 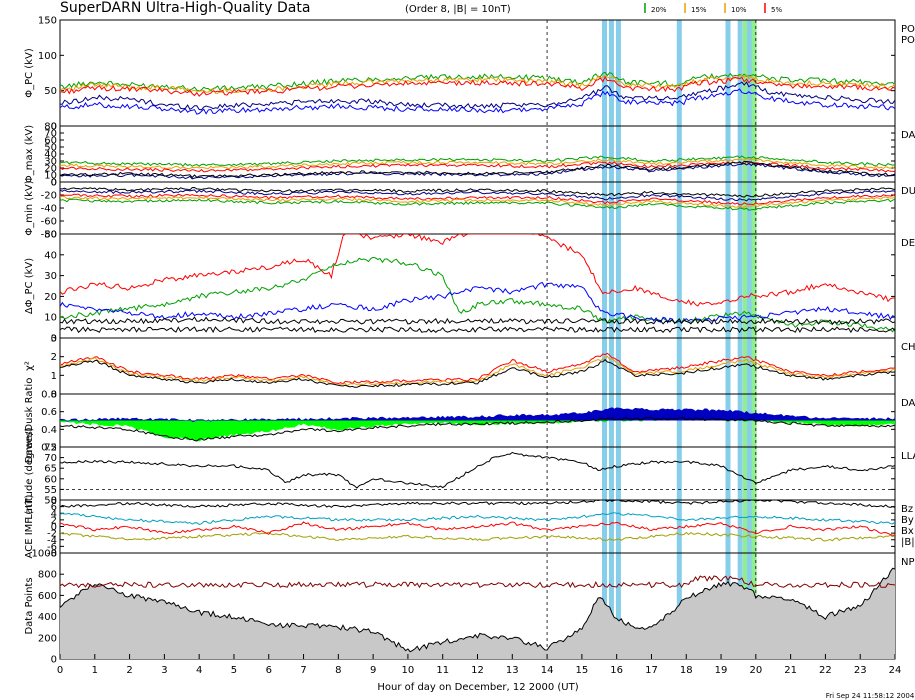 I want to click on y-tick-label: 0.4, so click(x=49, y=430).